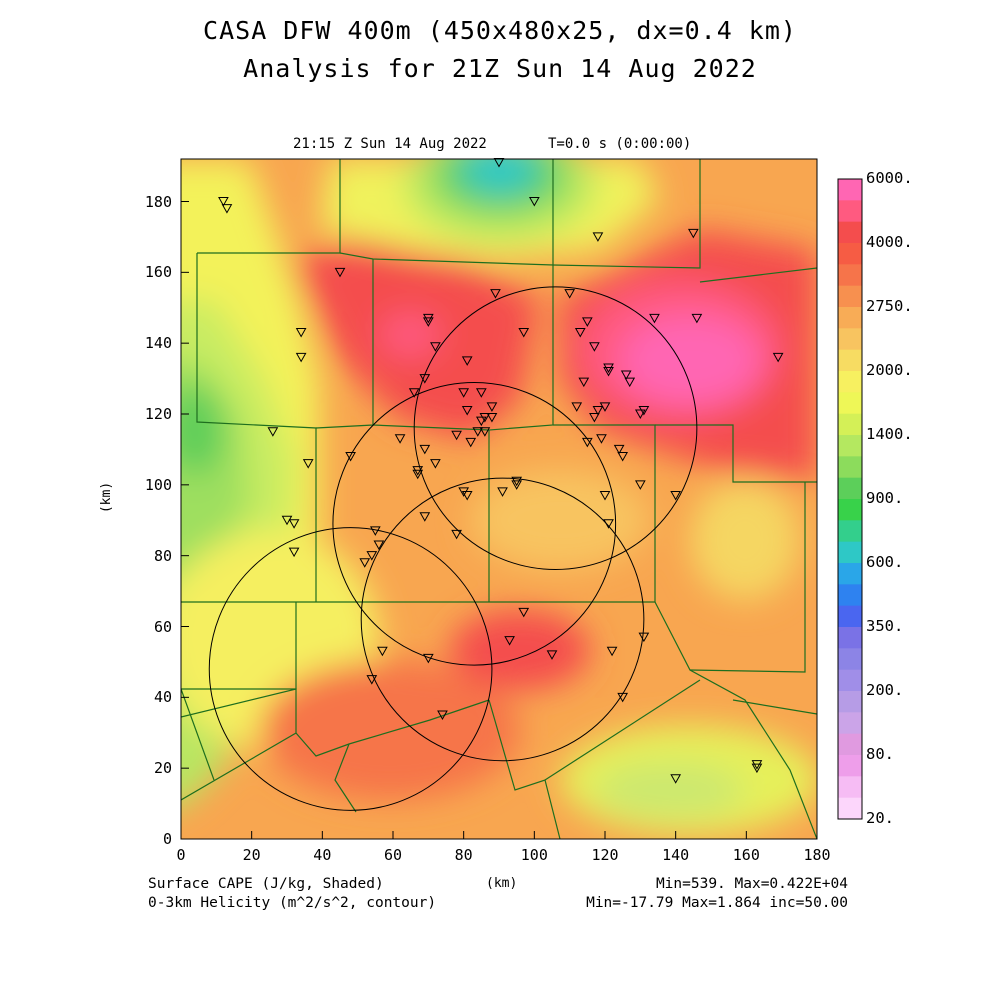 The width and height of the screenshot is (1000, 1000). I want to click on chart-title-line2: Analysis for 21Z Sun 14 Aug 2022, so click(500, 68).